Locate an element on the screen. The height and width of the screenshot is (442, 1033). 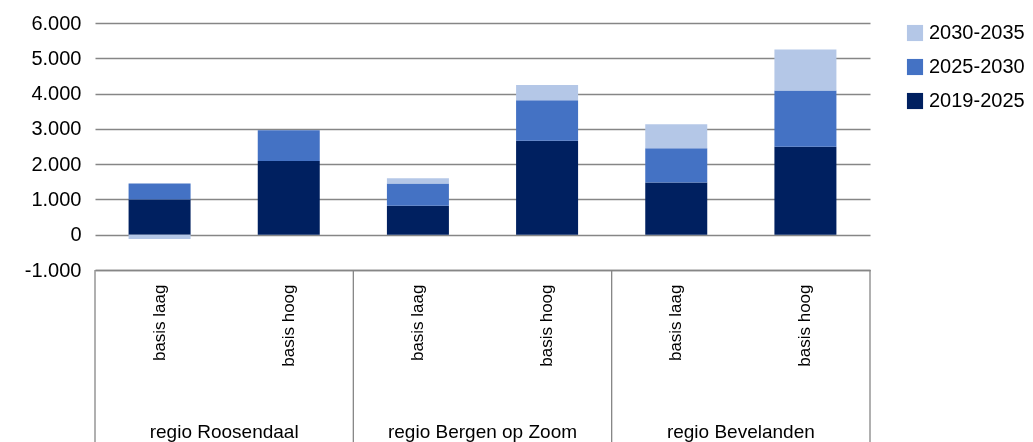
y-tick-label: 3.000 is located at coordinates (56, 128).